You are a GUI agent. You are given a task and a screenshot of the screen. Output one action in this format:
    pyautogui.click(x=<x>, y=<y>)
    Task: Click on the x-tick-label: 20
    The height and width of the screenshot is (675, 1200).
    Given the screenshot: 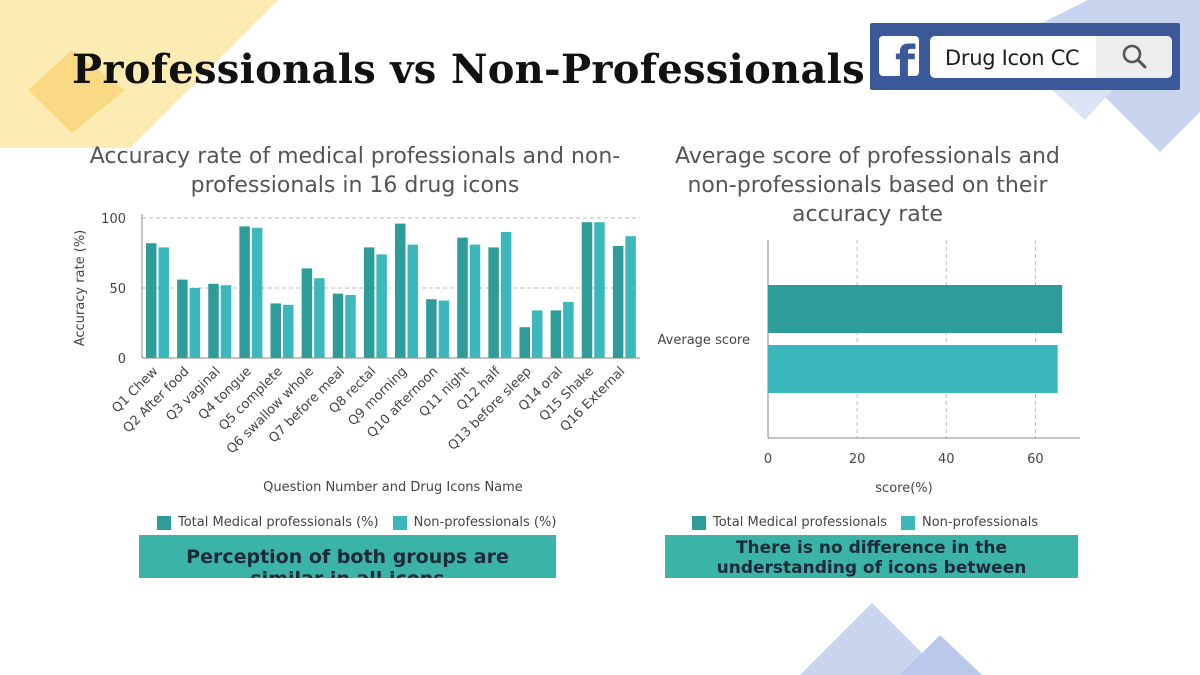 What is the action you would take?
    pyautogui.click(x=857, y=459)
    